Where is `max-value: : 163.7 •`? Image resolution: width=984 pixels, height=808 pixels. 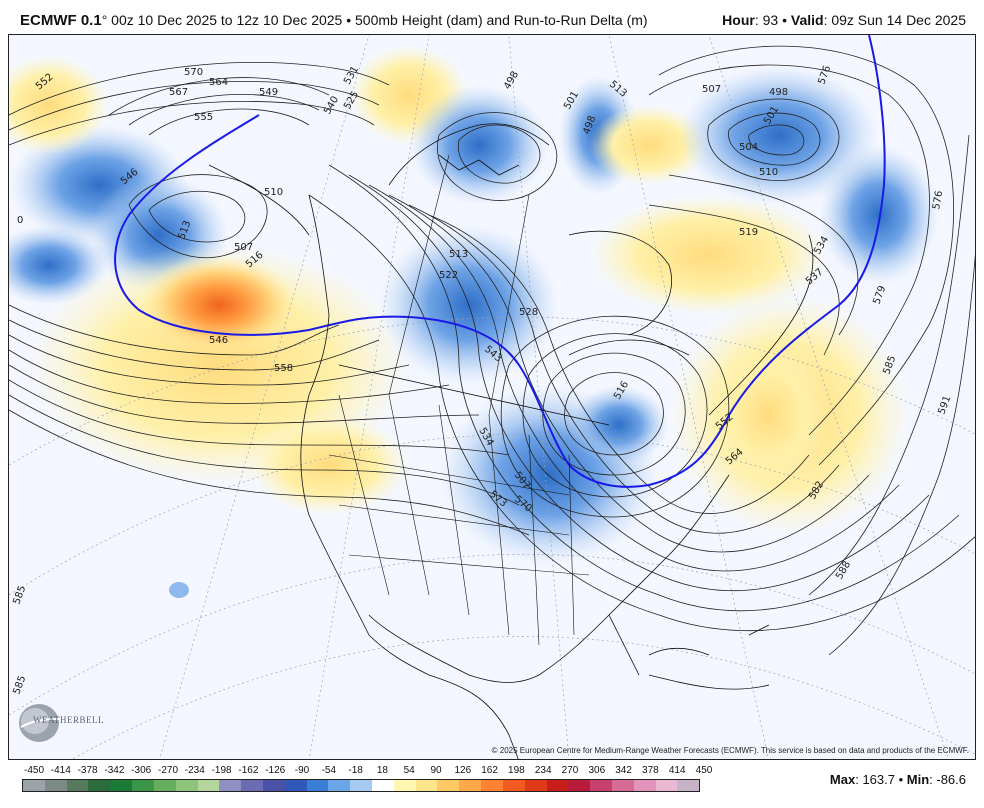 max-value: : 163.7 • is located at coordinates (881, 779).